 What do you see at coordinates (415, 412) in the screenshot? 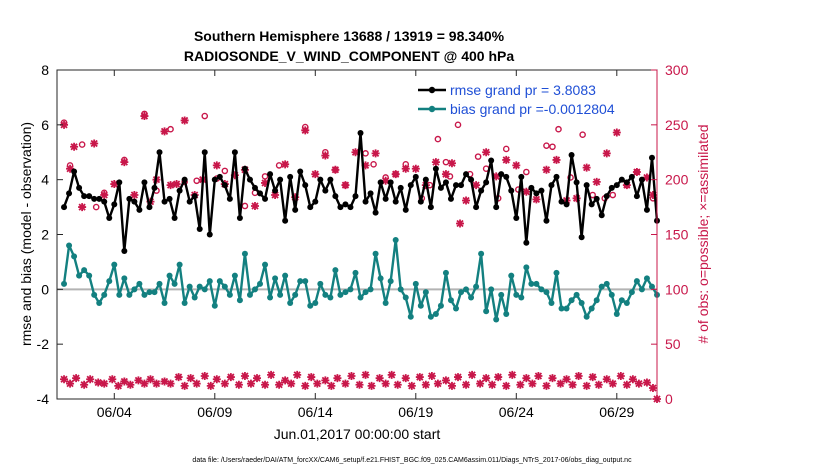
I see `x-tick-label: 06/19` at bounding box center [415, 412].